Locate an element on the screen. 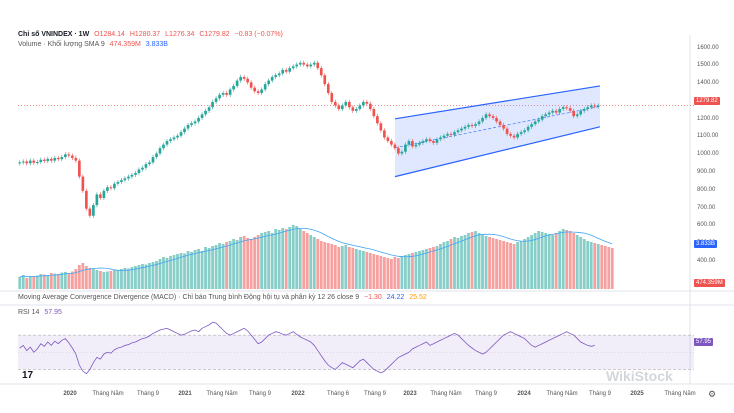 The height and width of the screenshot is (413, 734). volume-label: Volume · Khối lượng SMA 9 is located at coordinates (61, 44).